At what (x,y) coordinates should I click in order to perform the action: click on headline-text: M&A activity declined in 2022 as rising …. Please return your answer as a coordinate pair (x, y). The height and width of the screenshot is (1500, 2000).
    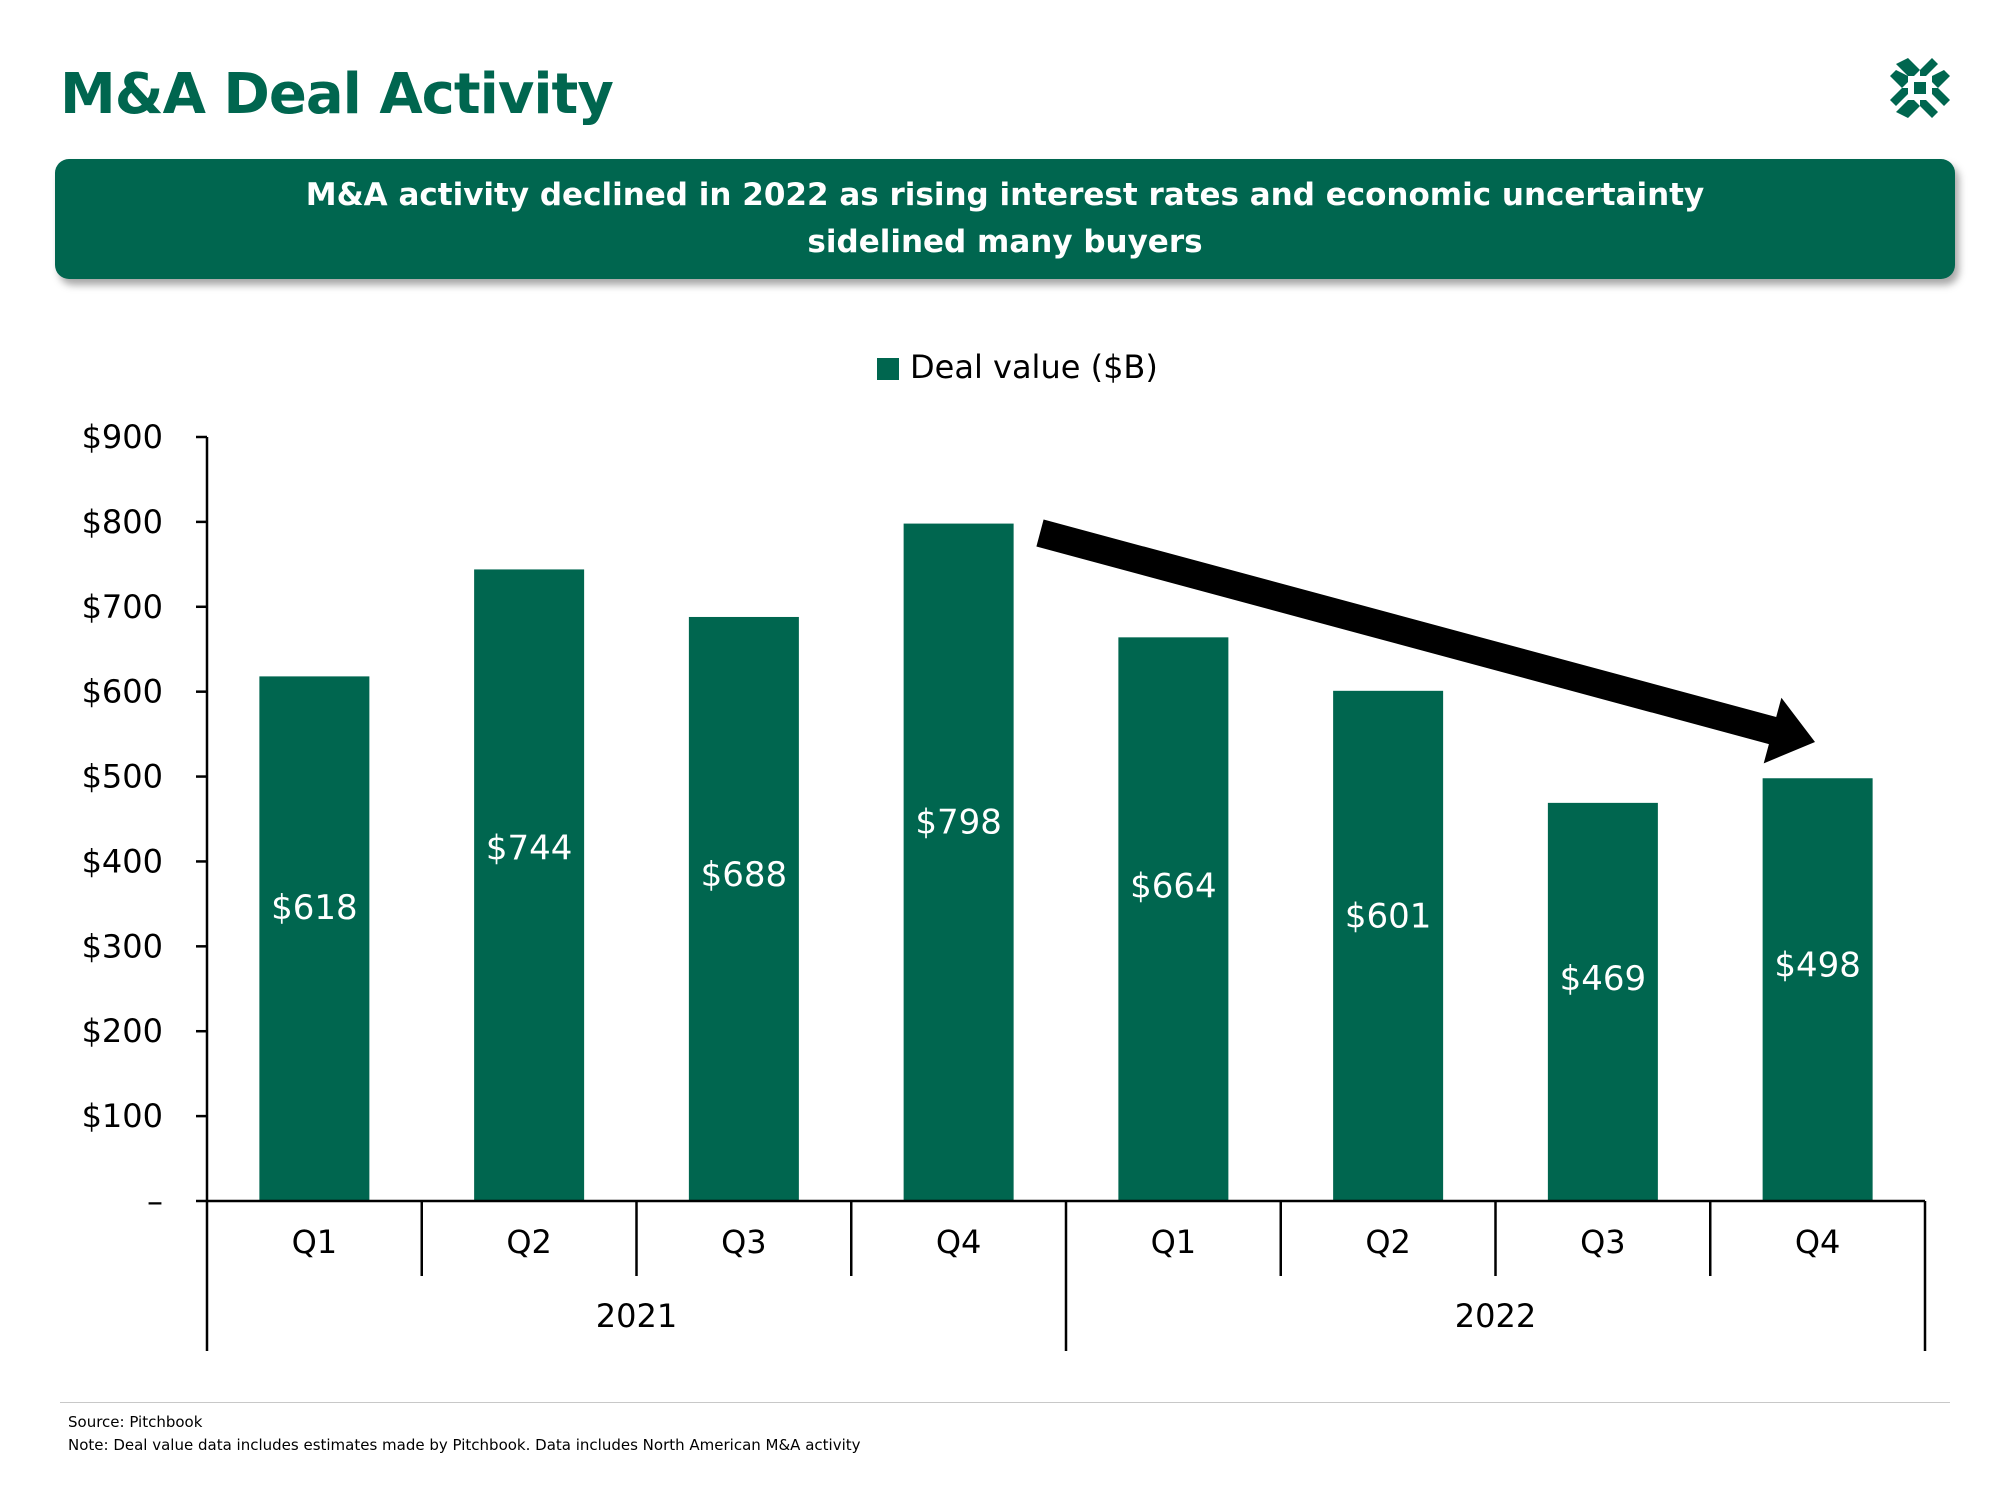
    Looking at the image, I should click on (1005, 218).